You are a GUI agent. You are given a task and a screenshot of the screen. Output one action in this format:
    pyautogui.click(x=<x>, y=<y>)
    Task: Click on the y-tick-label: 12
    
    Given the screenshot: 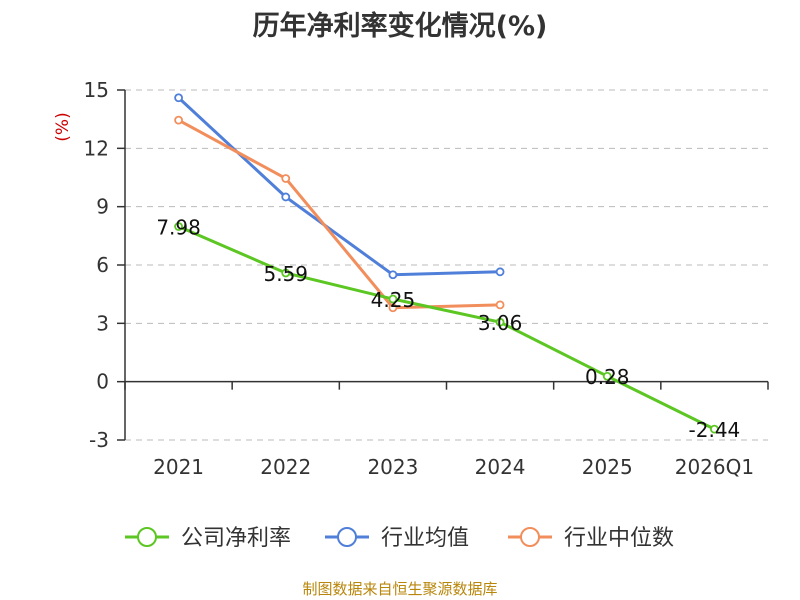 What is the action you would take?
    pyautogui.click(x=96, y=148)
    